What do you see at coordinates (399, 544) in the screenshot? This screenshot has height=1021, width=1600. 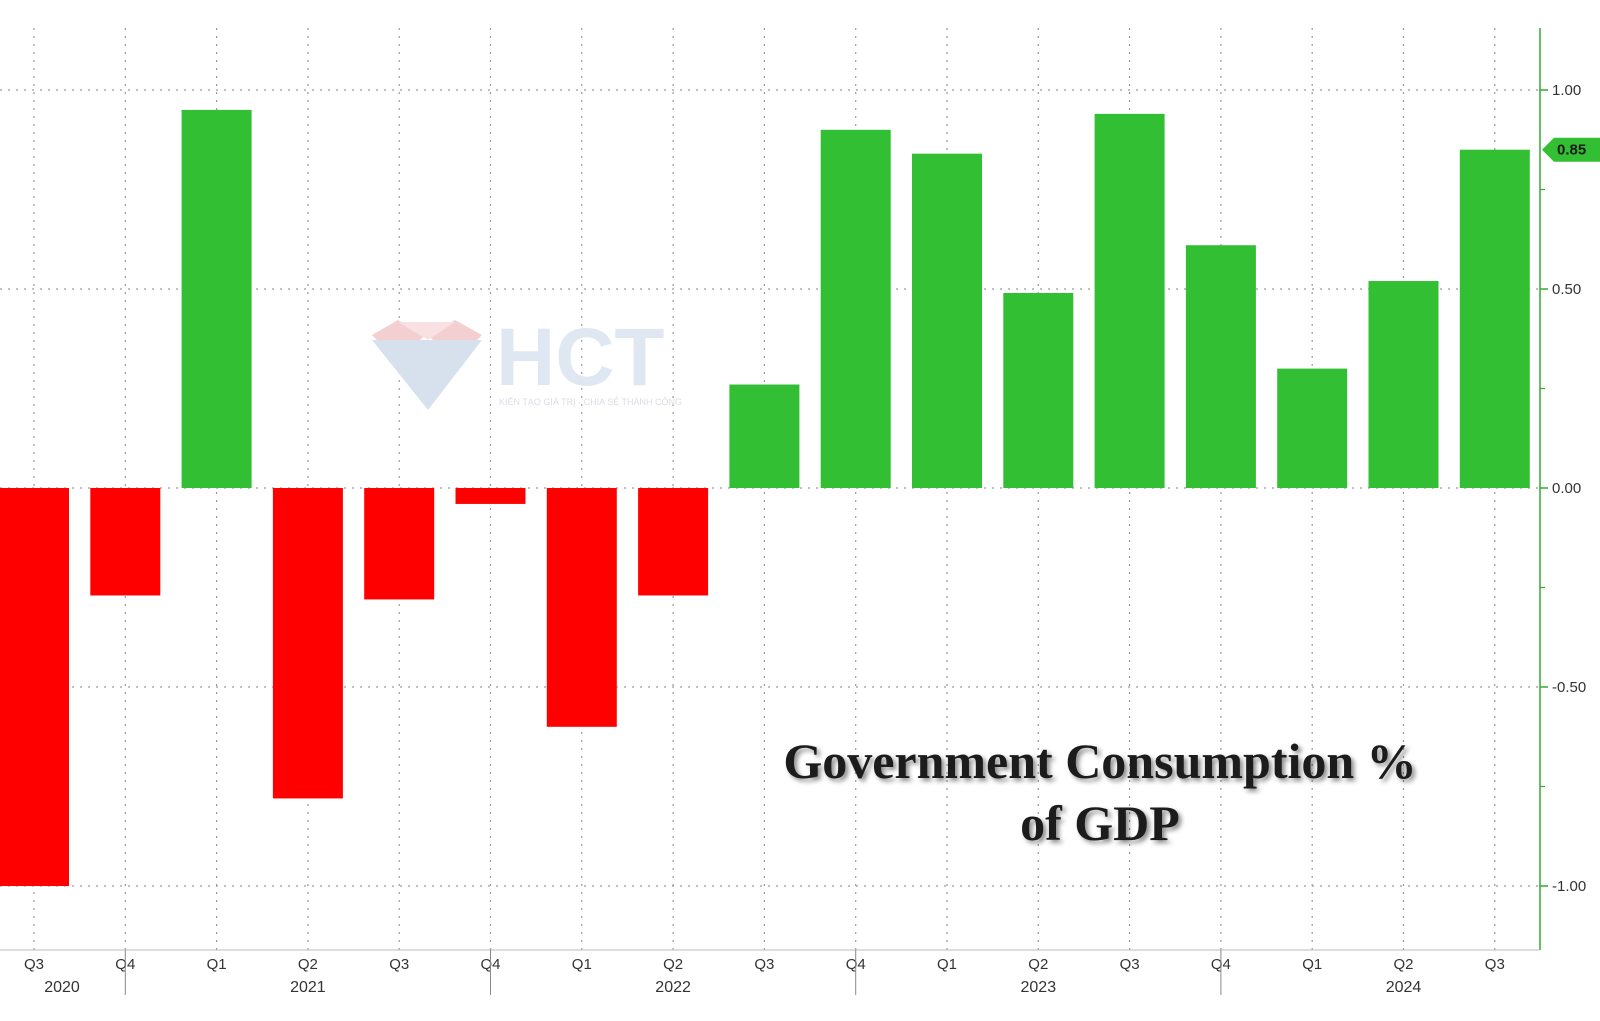 I see `bar-2021-q3` at bounding box center [399, 544].